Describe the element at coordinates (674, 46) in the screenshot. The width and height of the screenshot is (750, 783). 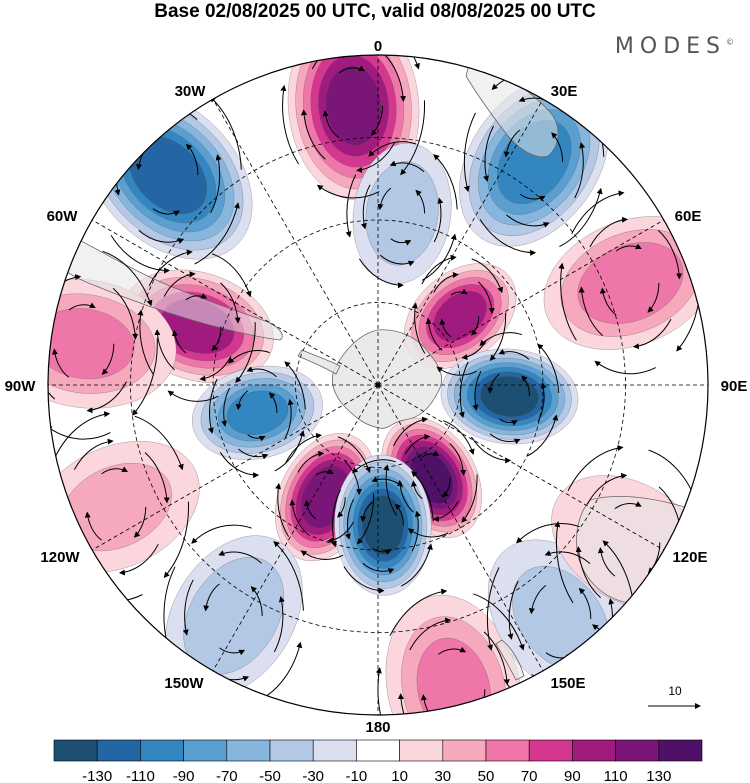
I see `brand-logo: MODES©` at that location.